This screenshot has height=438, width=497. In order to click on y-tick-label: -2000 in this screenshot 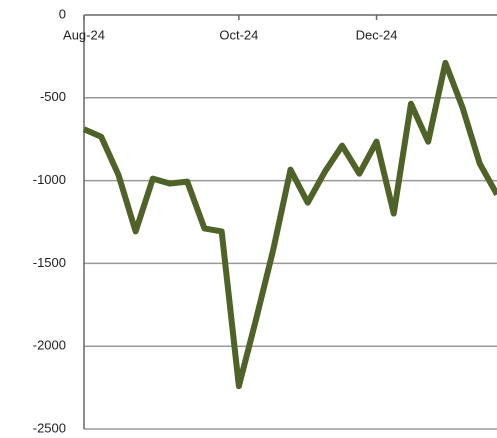, I will do `click(49, 345)`.